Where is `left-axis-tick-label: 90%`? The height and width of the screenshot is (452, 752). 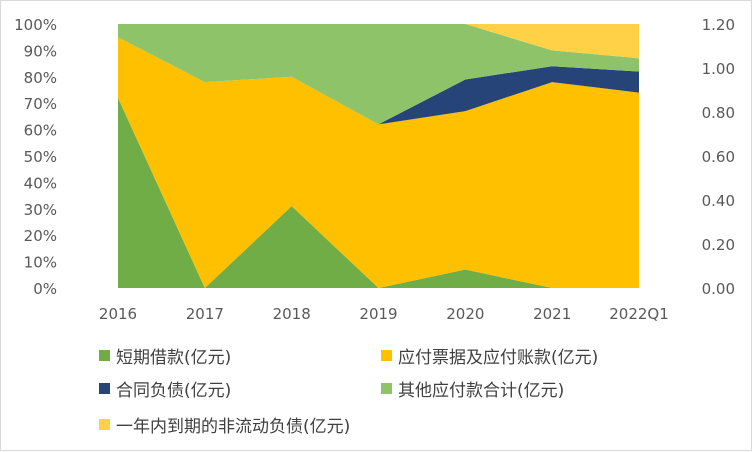 left-axis-tick-label: 90% is located at coordinates (40, 51).